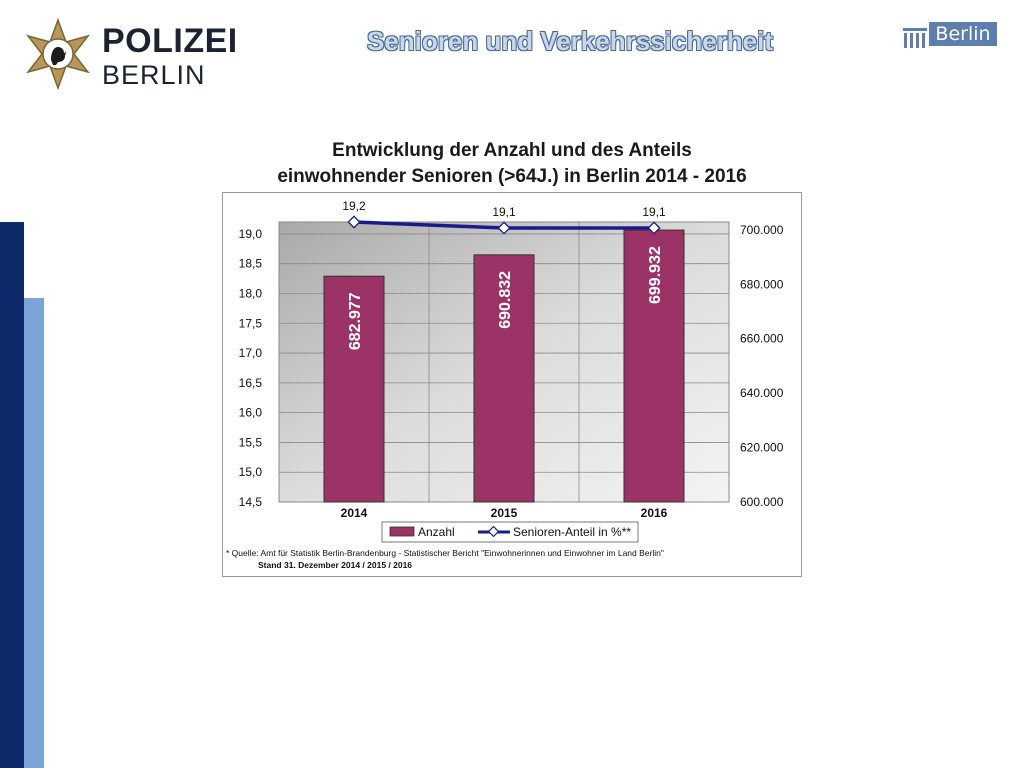 The height and width of the screenshot is (768, 1024). I want to click on left-axis-tick-label: 15,0, so click(251, 472).